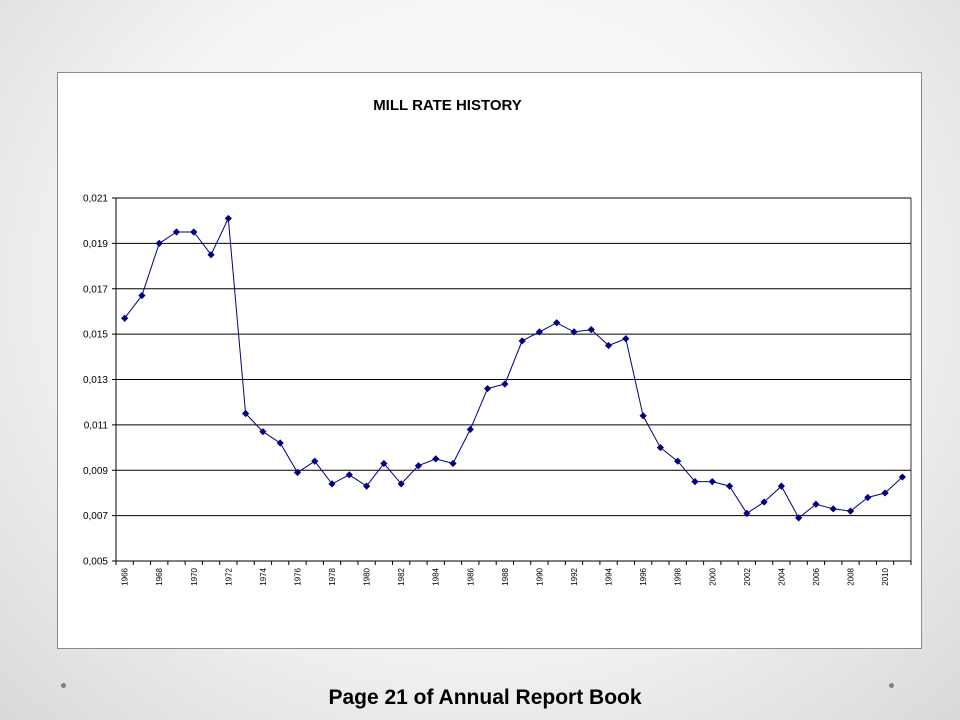 The width and height of the screenshot is (960, 720). What do you see at coordinates (95, 516) in the screenshot?
I see `y-tick-label: 0,007` at bounding box center [95, 516].